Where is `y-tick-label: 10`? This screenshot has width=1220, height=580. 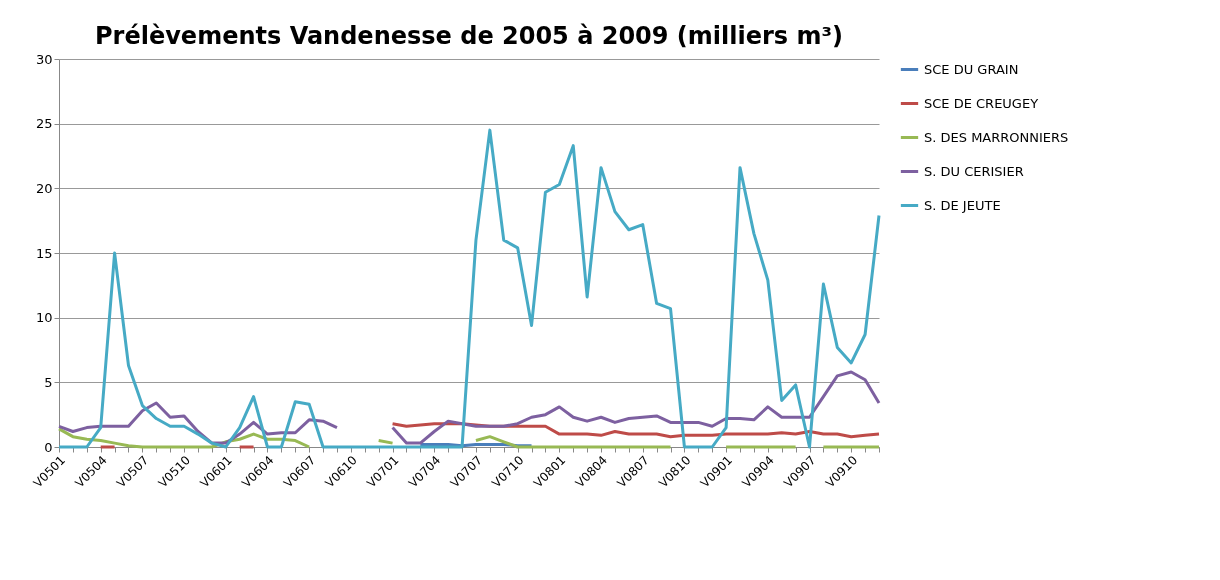
y-tick-label: 10 is located at coordinates (44, 318).